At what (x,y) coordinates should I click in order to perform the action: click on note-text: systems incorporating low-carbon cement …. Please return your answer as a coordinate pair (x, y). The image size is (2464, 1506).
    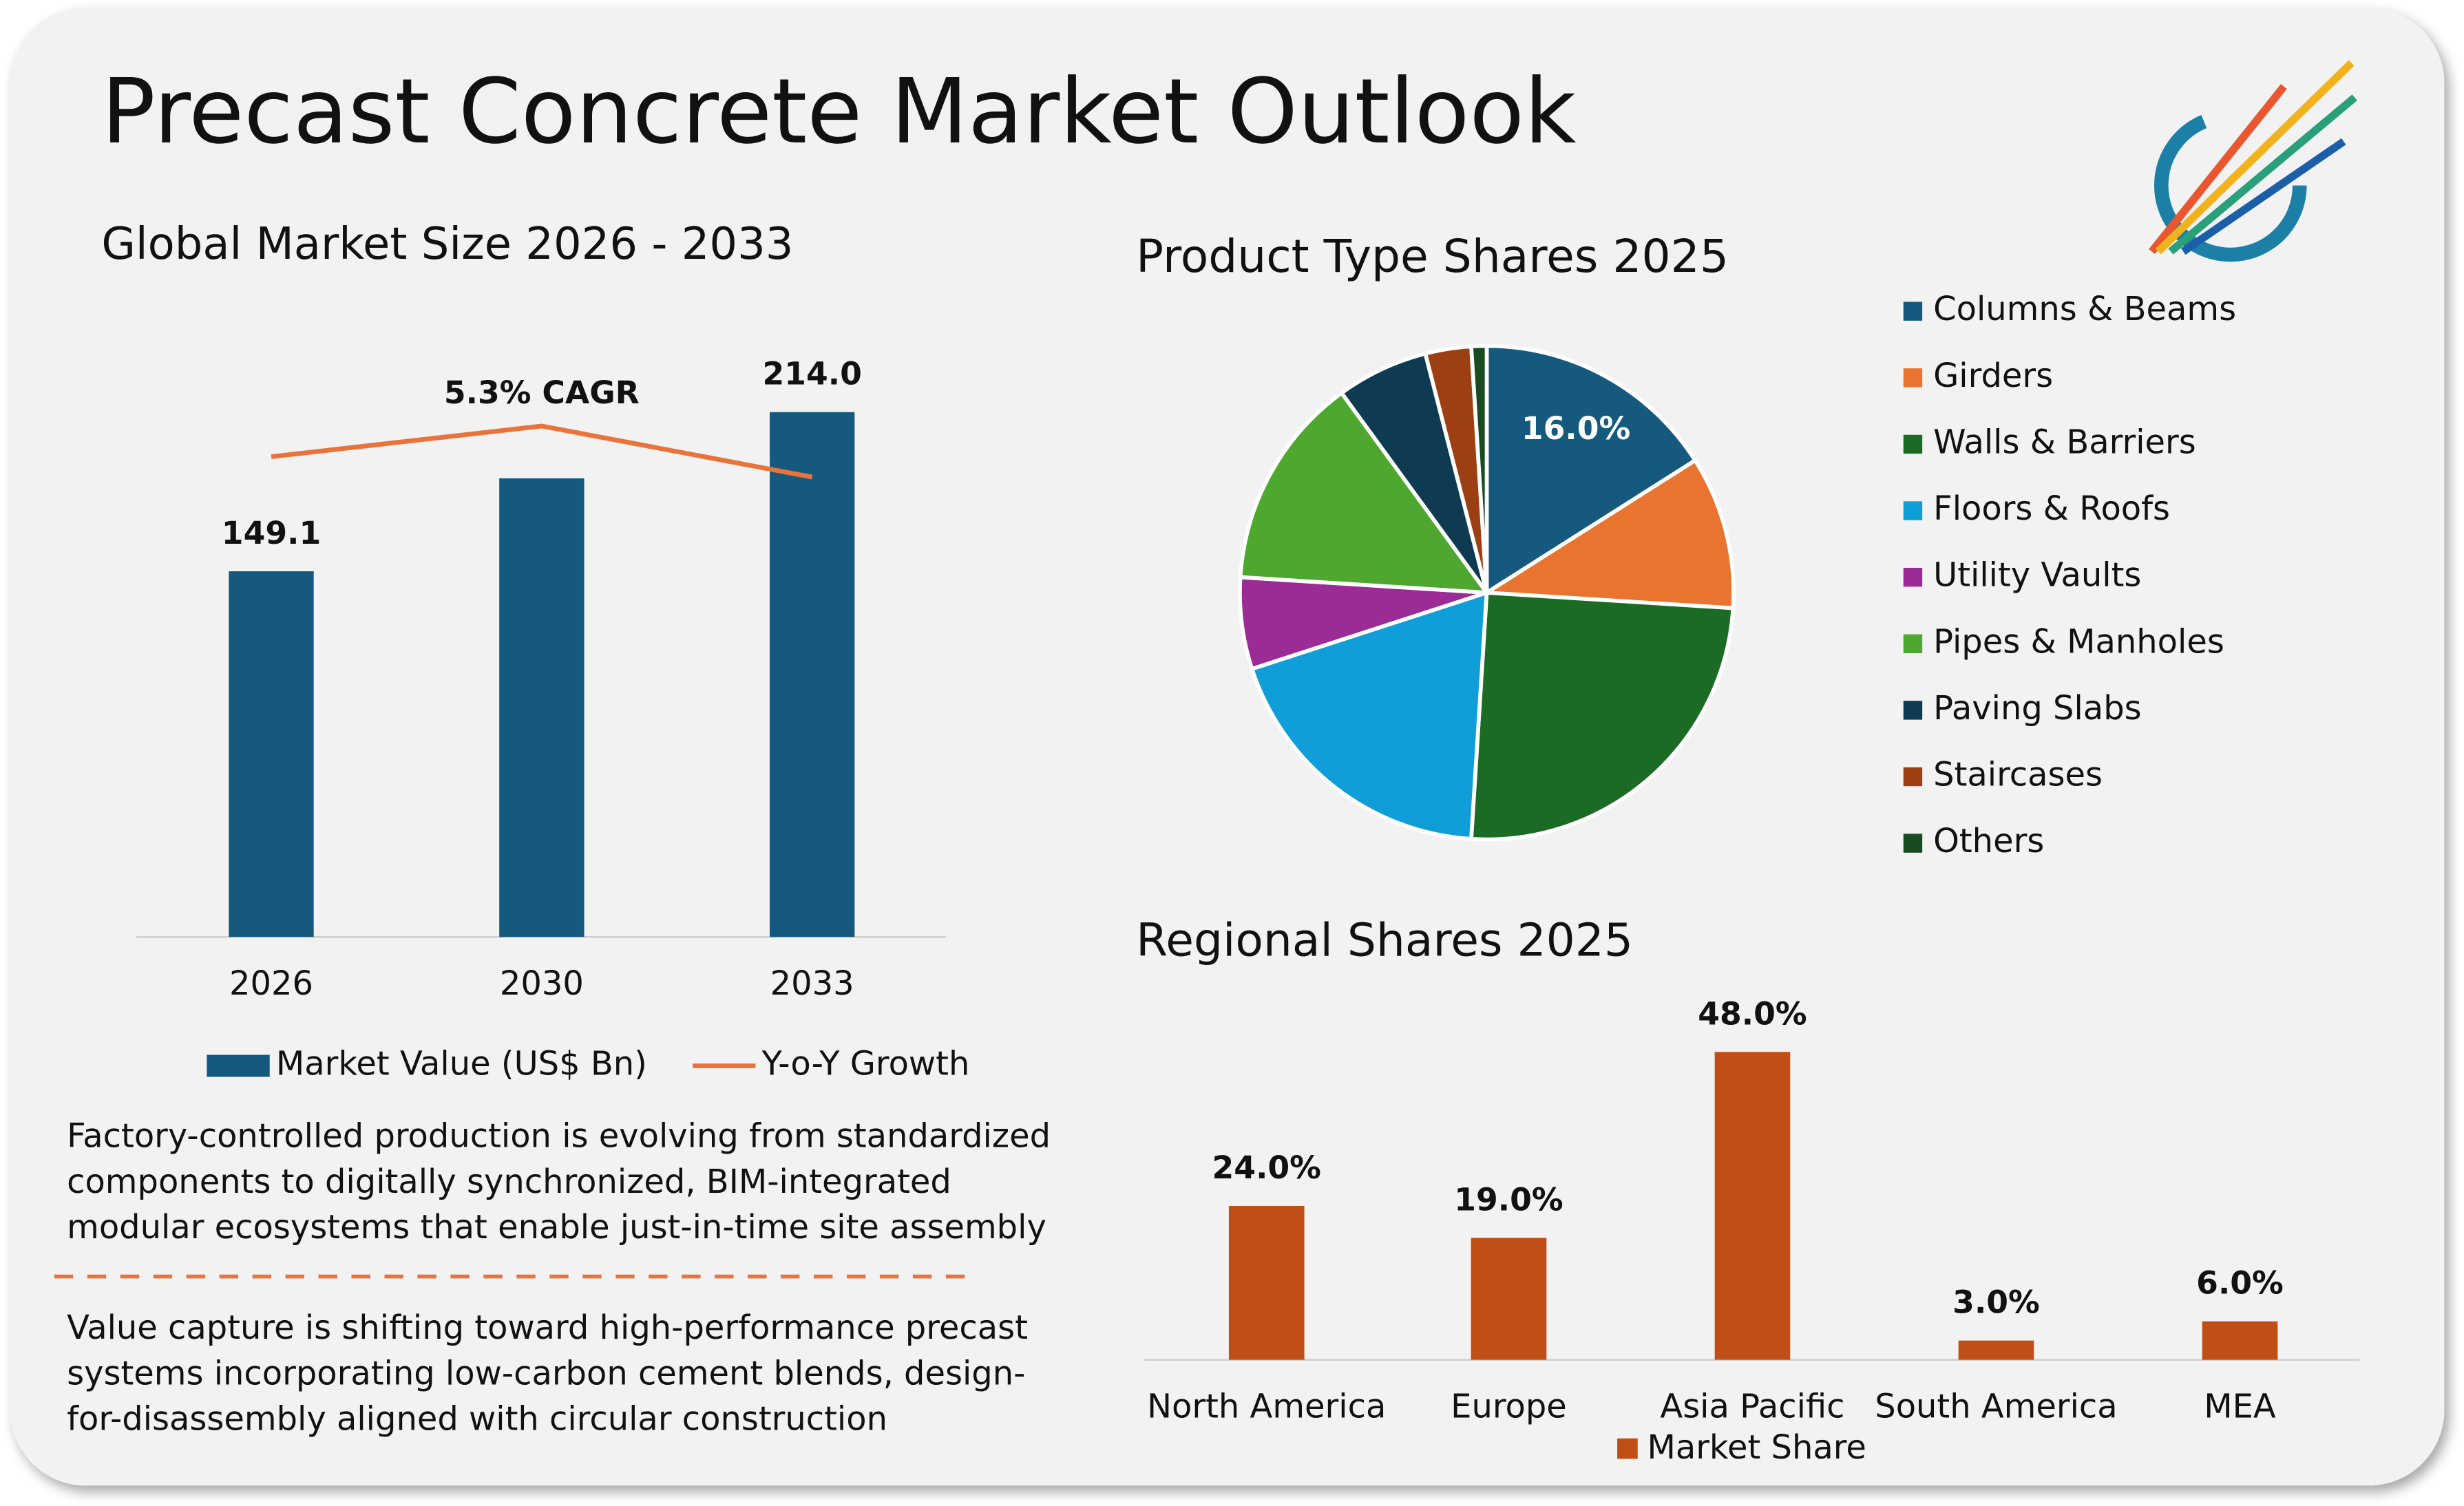
    Looking at the image, I should click on (546, 1373).